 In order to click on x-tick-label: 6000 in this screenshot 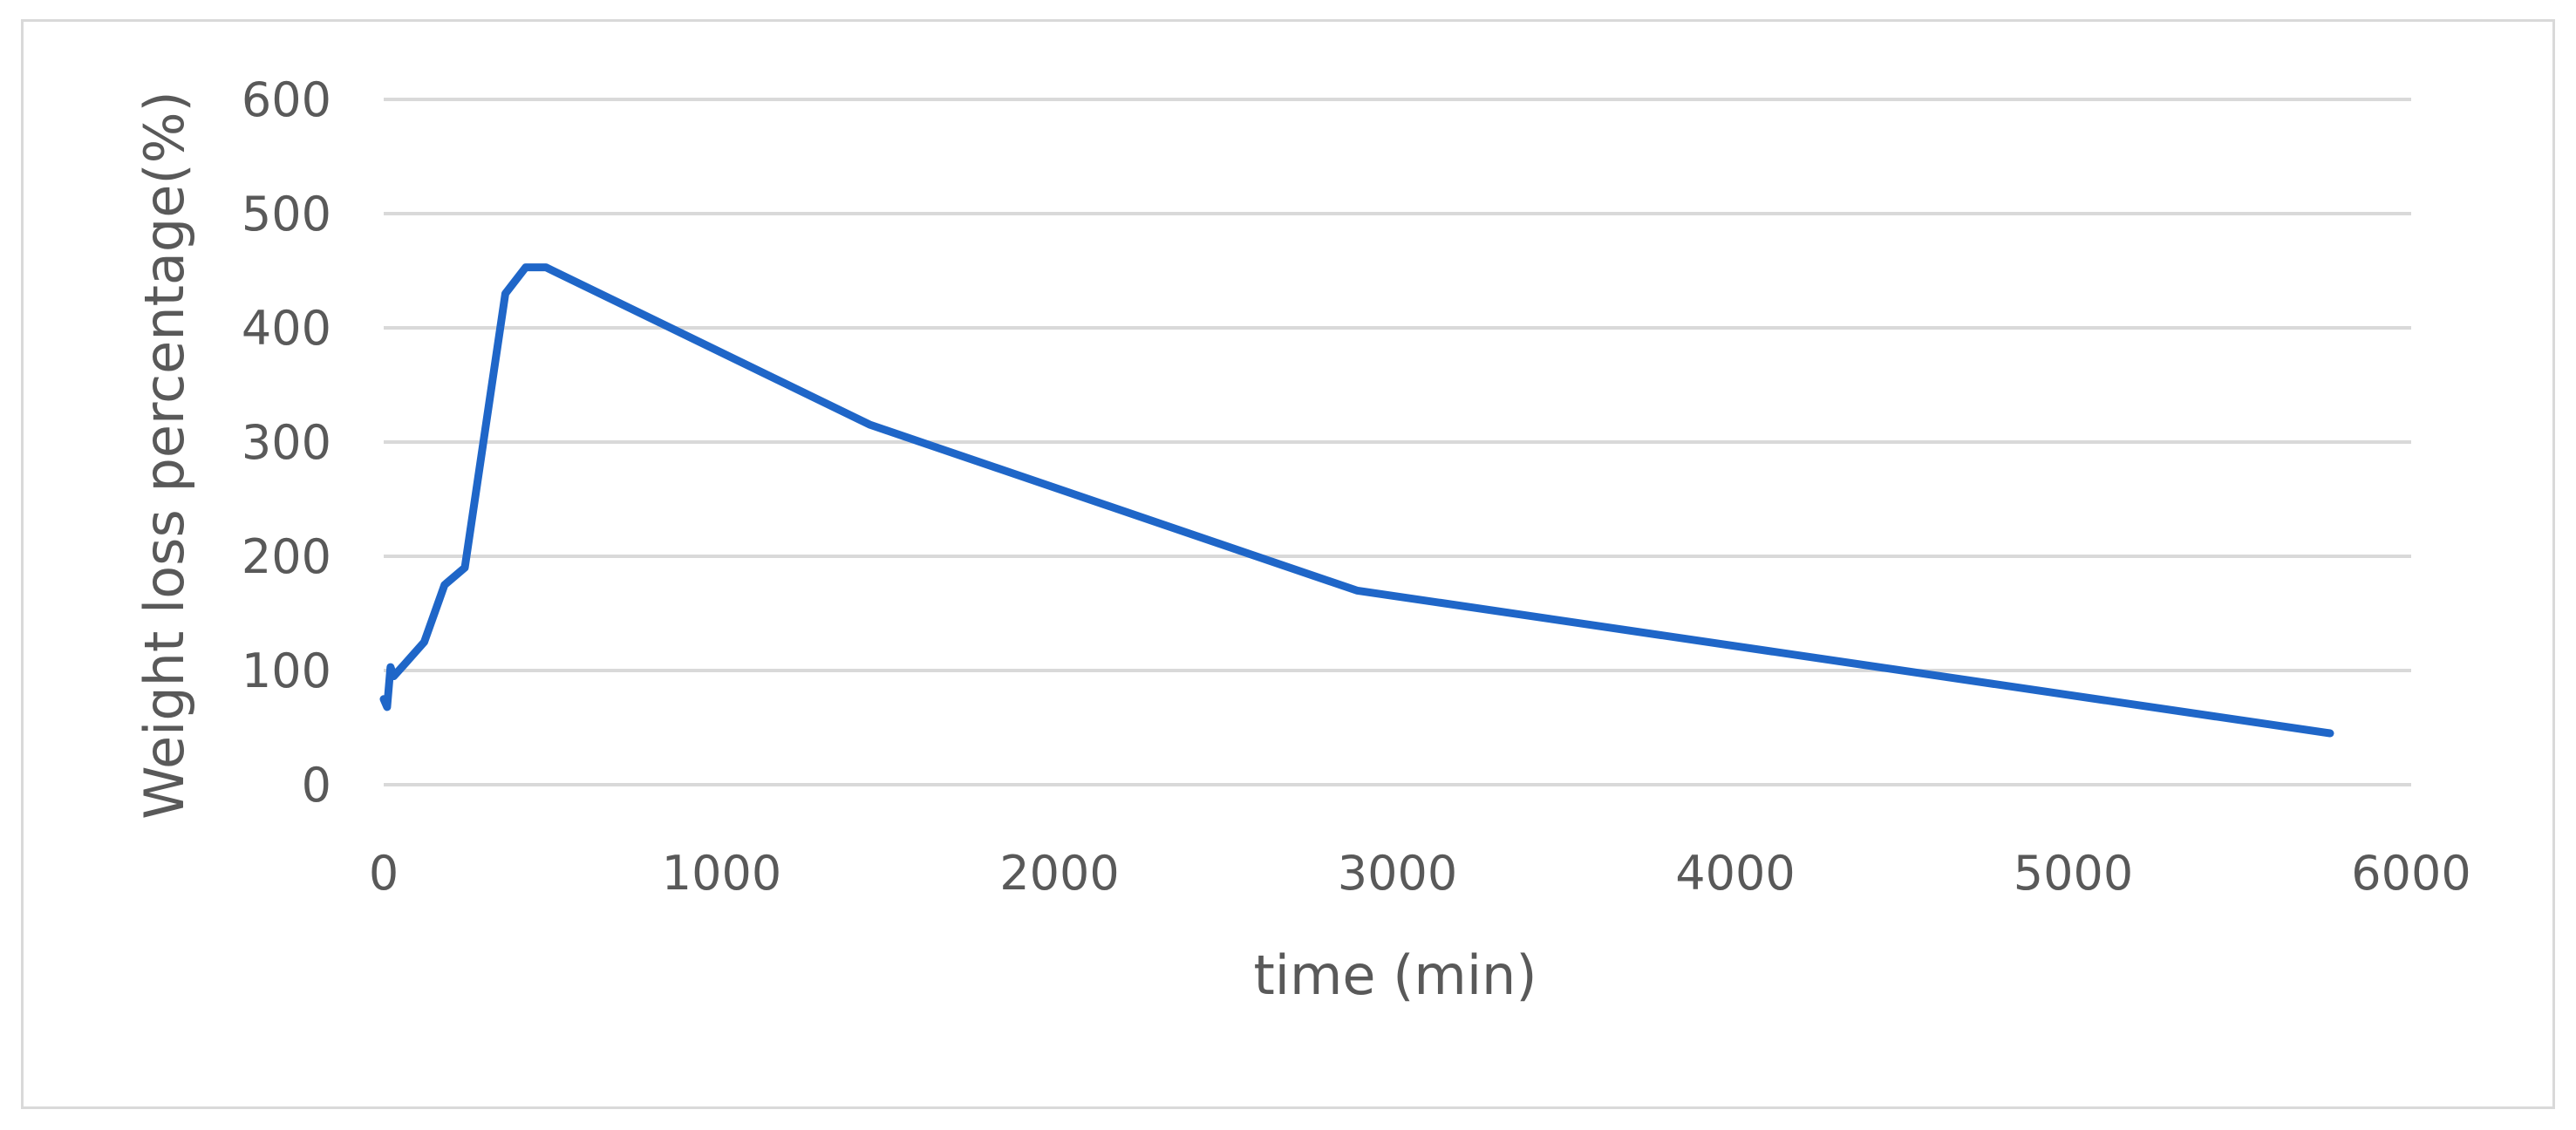, I will do `click(2410, 873)`.